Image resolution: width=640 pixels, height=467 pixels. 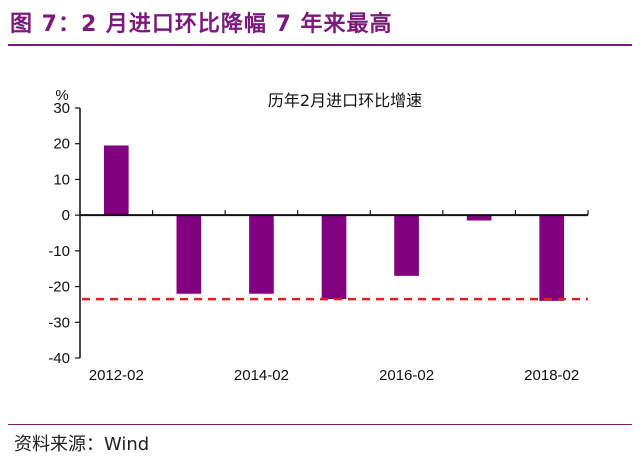 What do you see at coordinates (261, 375) in the screenshot?
I see `x-tick-label: 2014-02` at bounding box center [261, 375].